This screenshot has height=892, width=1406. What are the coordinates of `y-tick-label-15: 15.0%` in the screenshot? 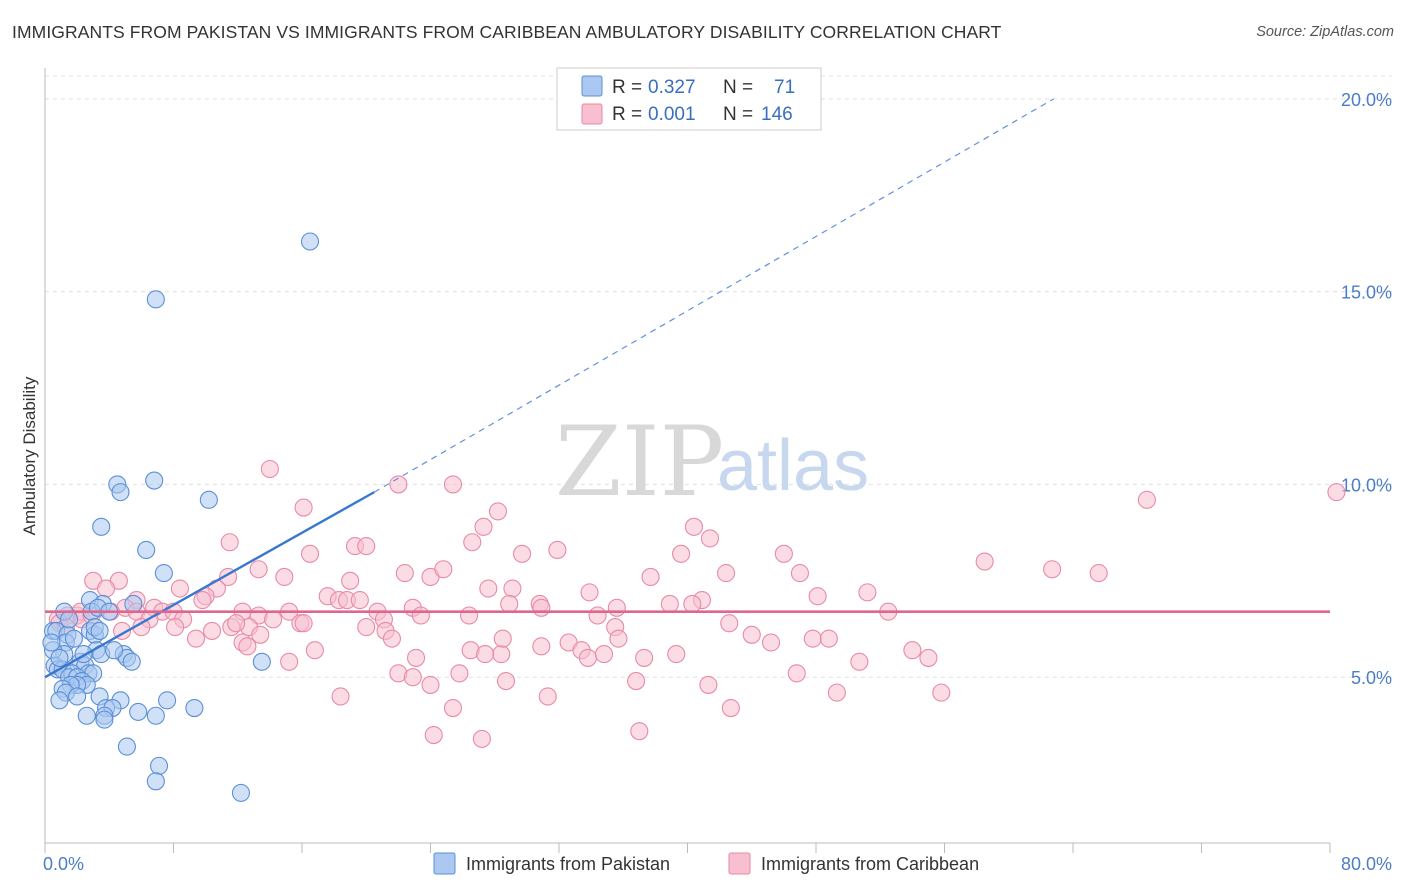 It's located at (1366, 293).